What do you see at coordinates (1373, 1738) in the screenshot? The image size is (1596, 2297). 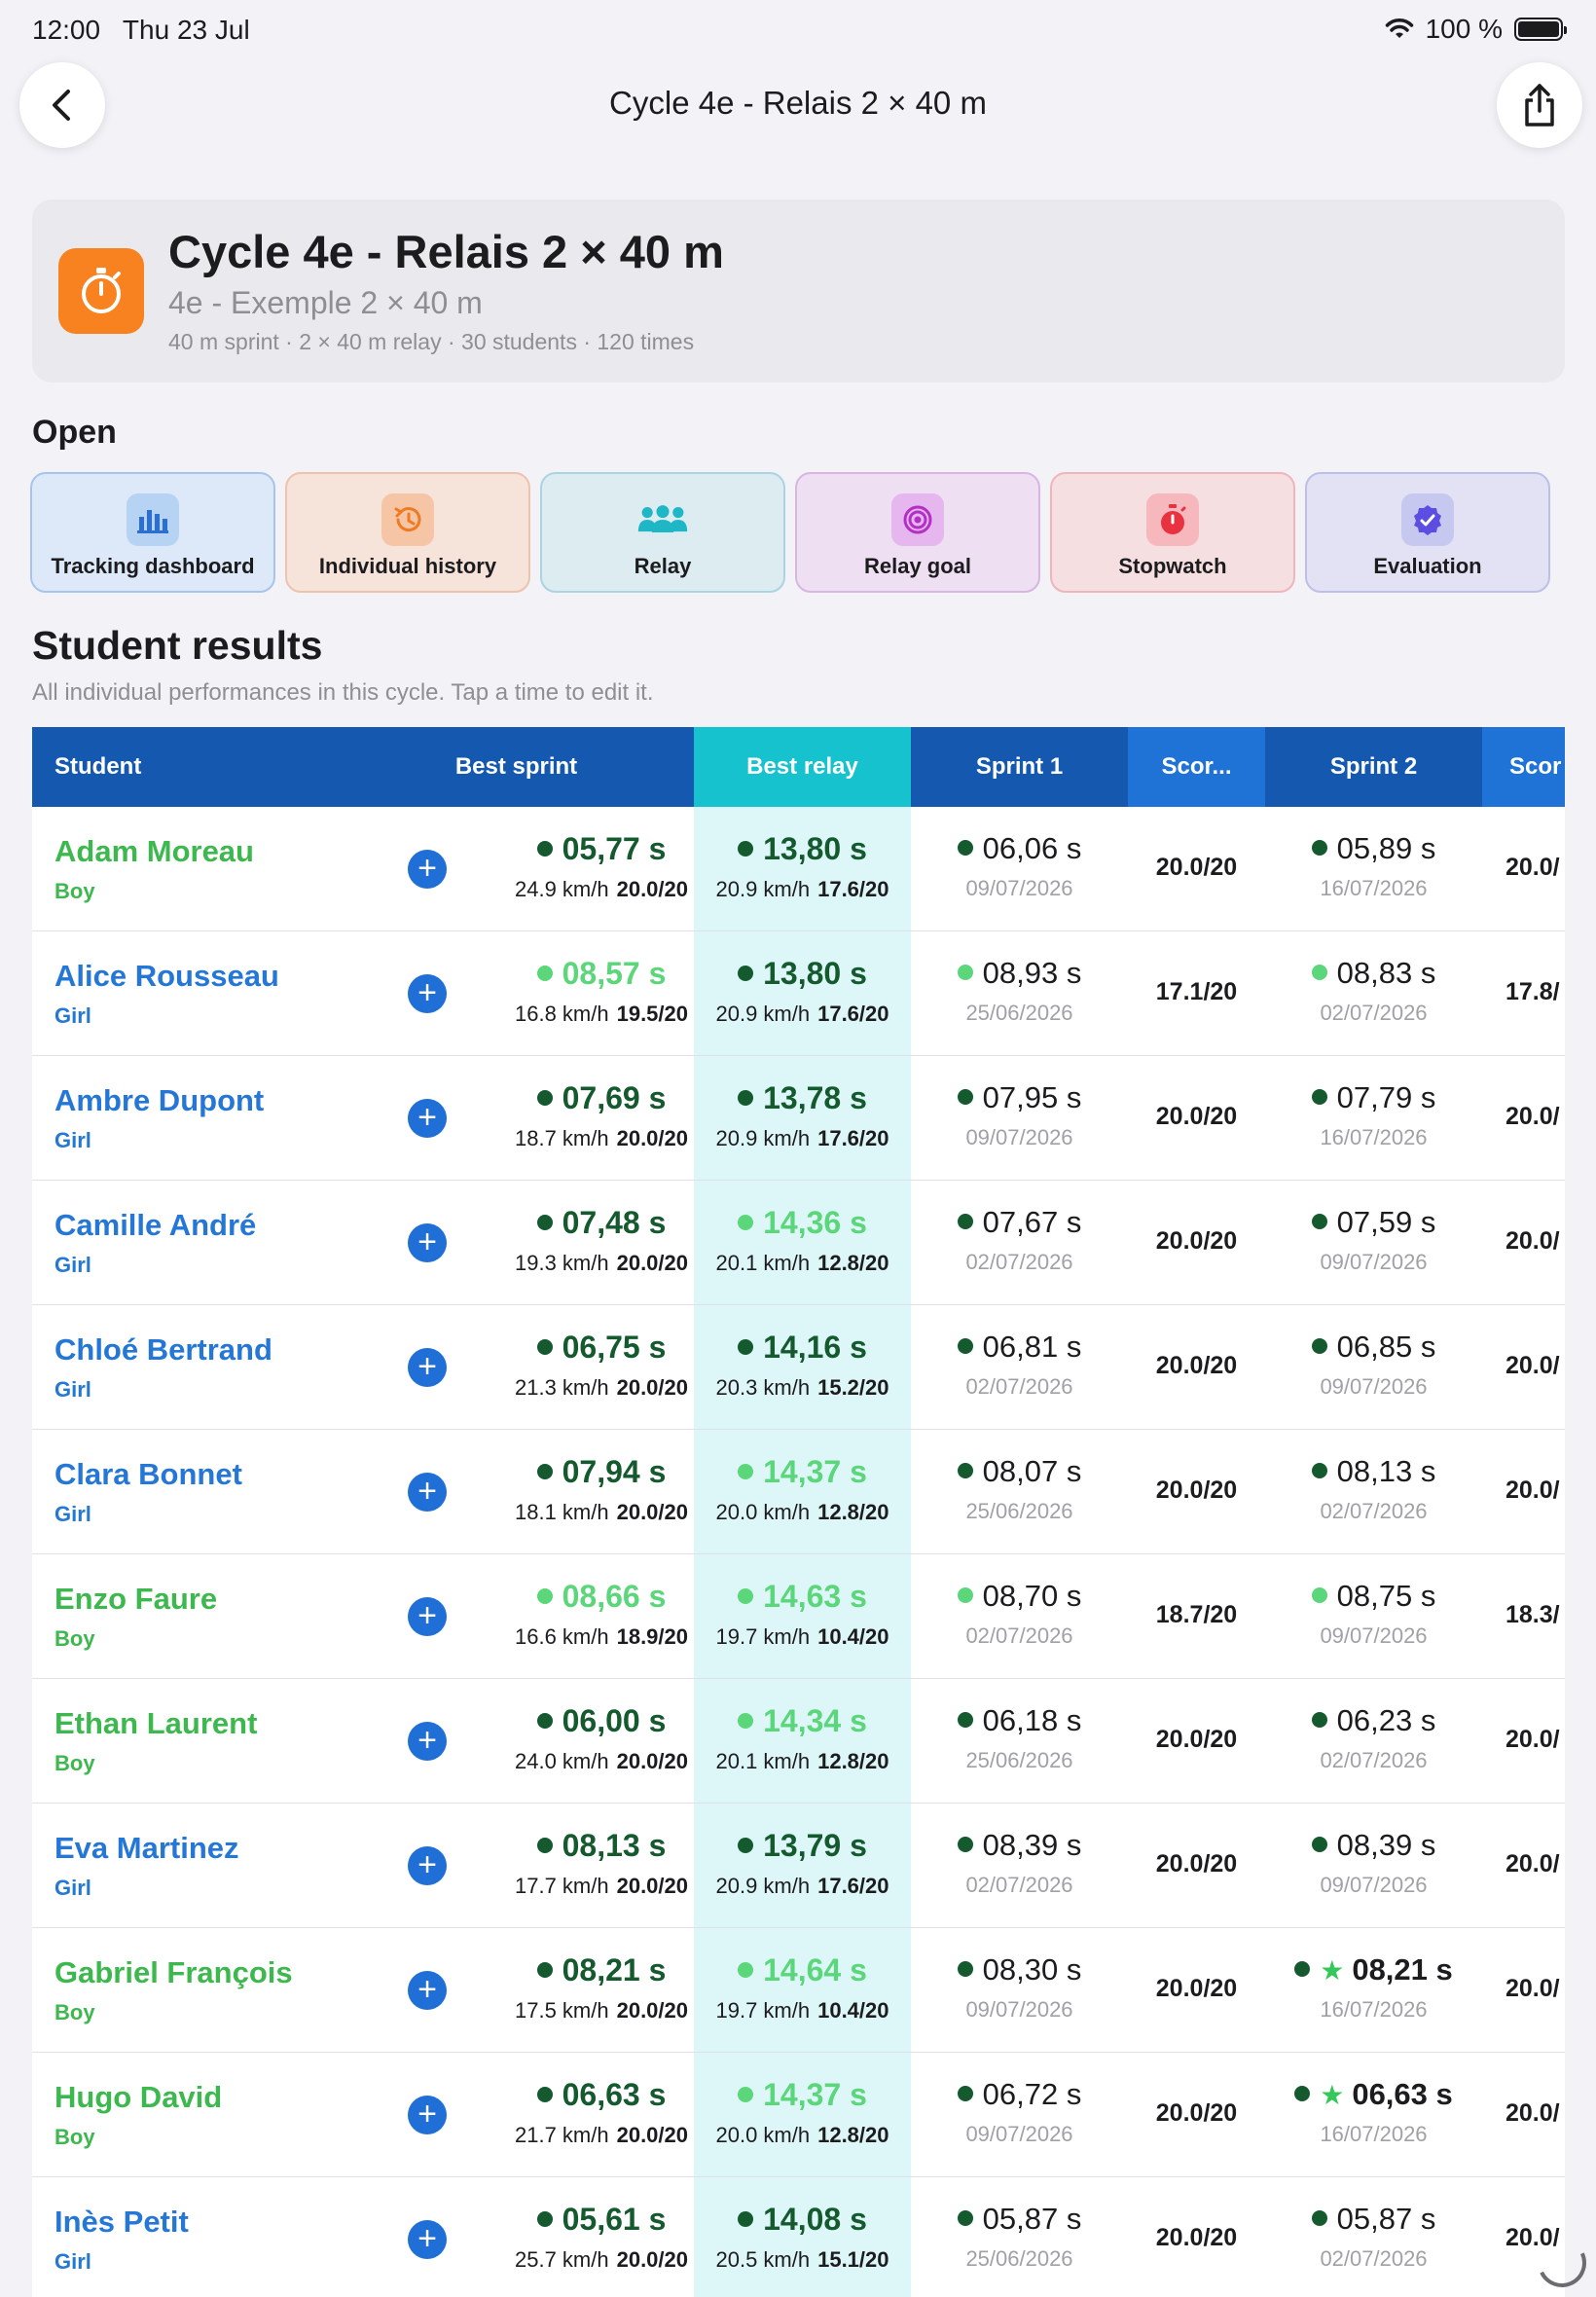 I see `sprint-2-cell: 06,23 s 02/07/2026` at bounding box center [1373, 1738].